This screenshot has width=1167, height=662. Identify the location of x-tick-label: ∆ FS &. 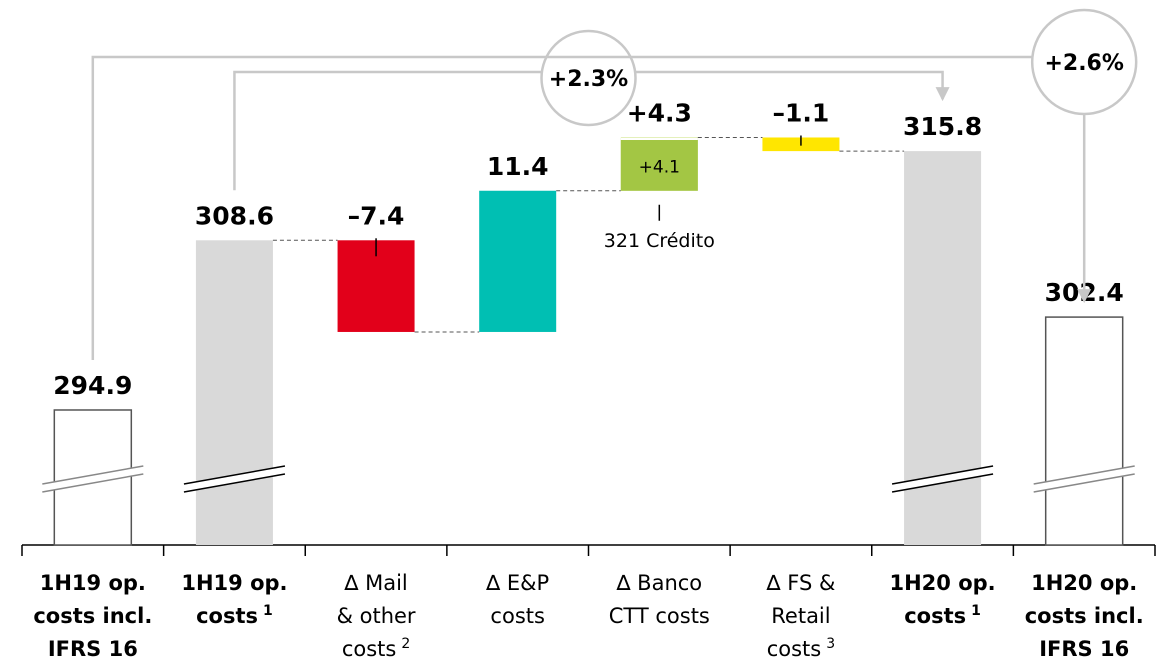
(801, 583).